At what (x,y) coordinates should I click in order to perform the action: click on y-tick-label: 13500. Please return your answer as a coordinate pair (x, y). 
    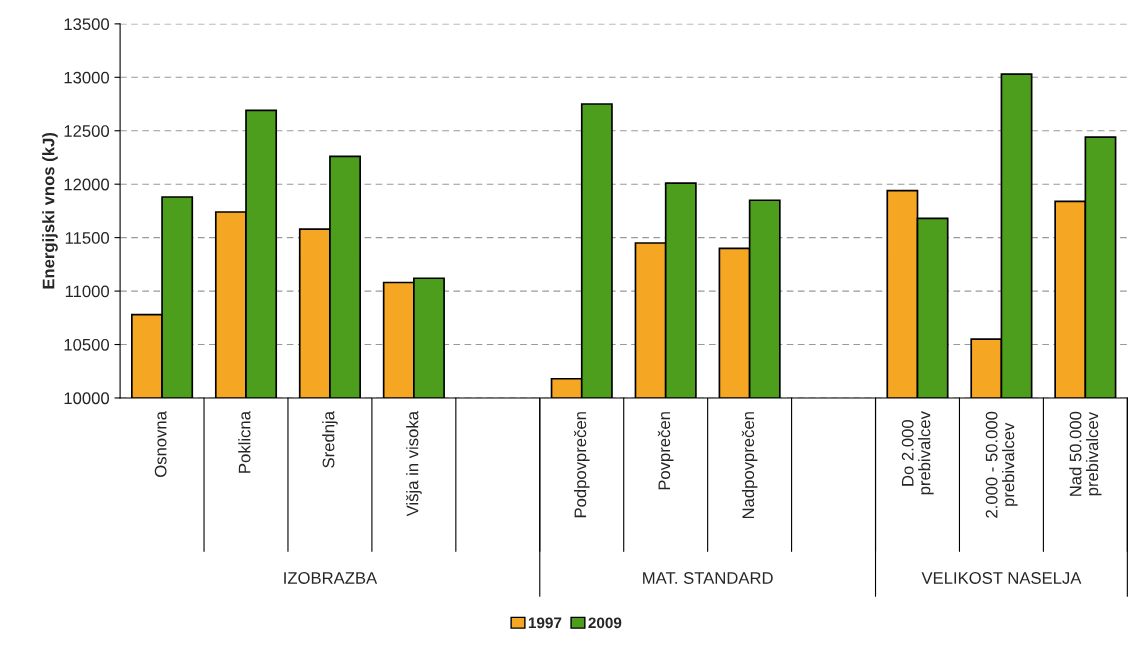
    Looking at the image, I should click on (87, 24).